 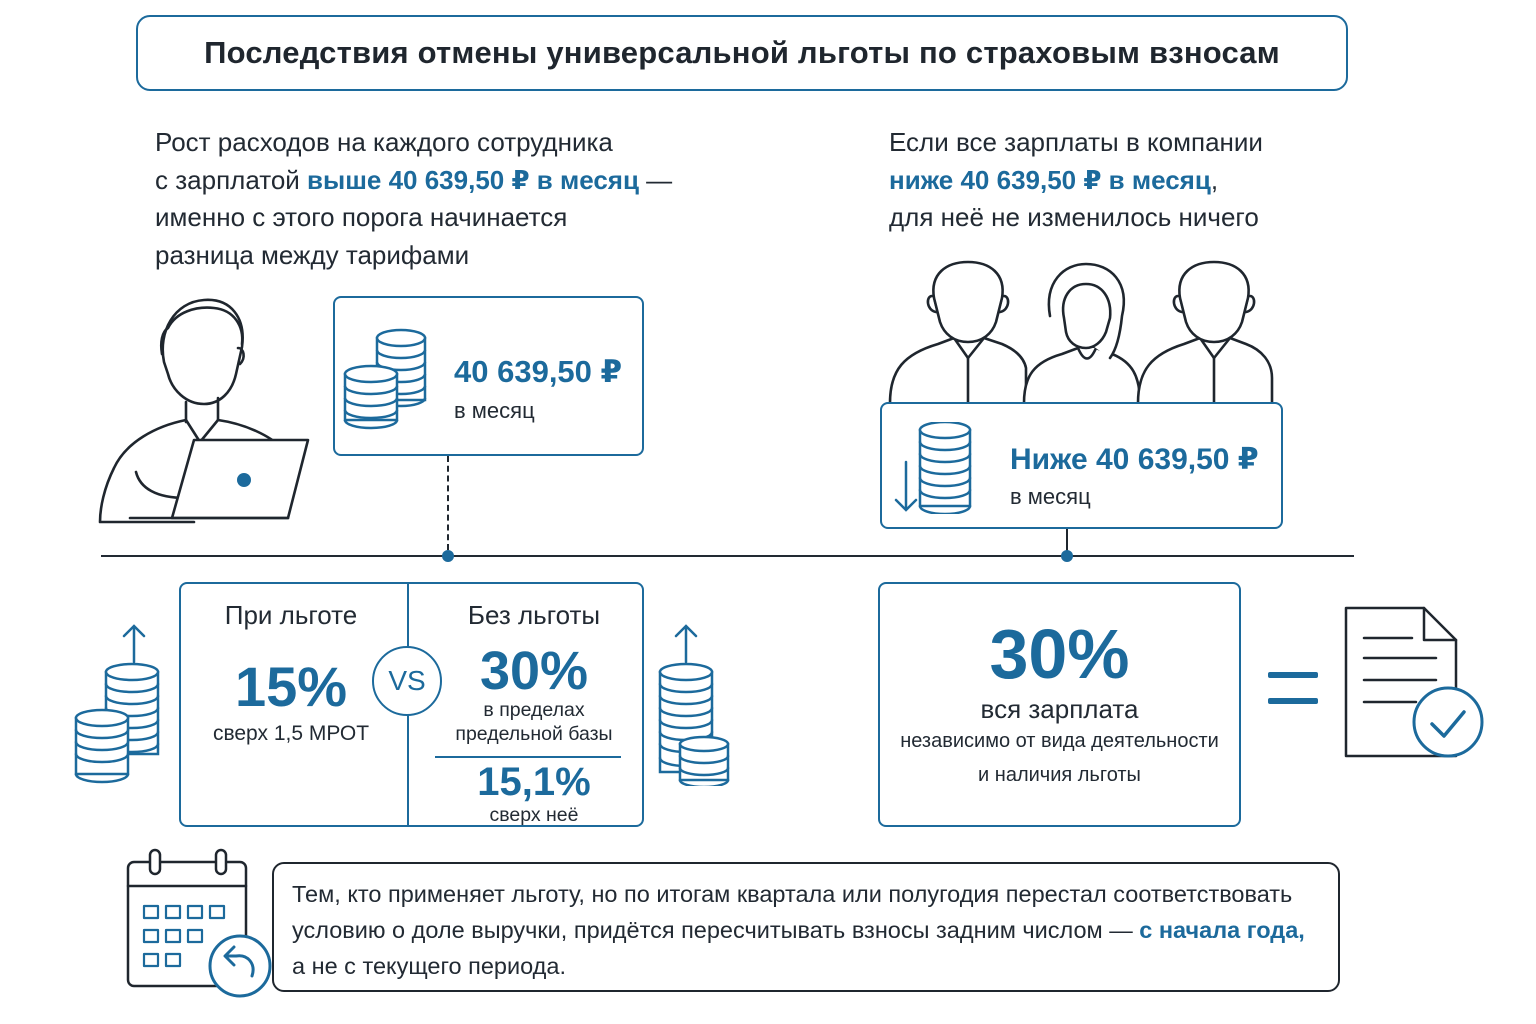 What do you see at coordinates (201, 410) in the screenshot?
I see `person-laptop-icon` at bounding box center [201, 410].